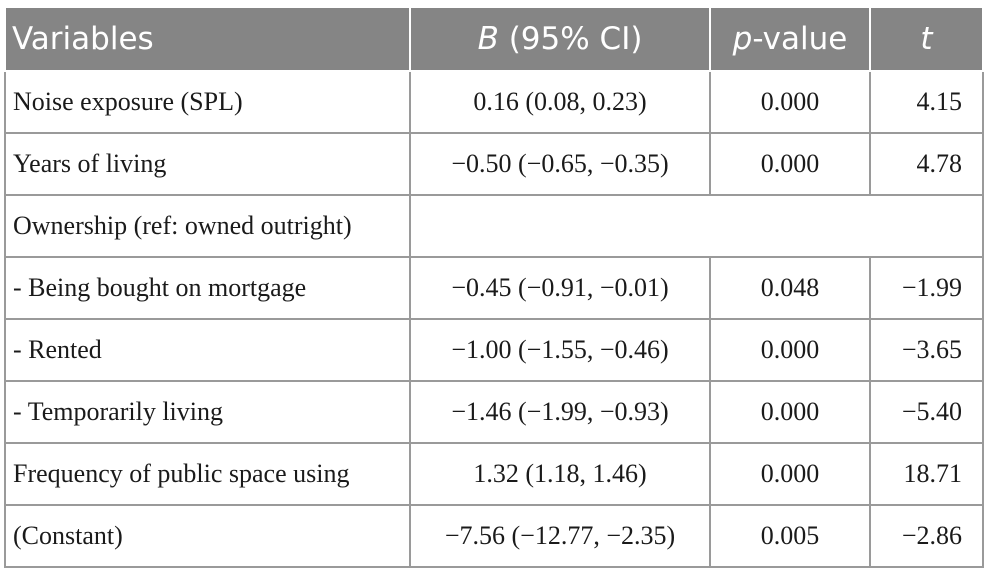 Image resolution: width=986 pixels, height=579 pixels. I want to click on table-row-group-heading: Ownership (ref: owned outright), so click(494, 226).